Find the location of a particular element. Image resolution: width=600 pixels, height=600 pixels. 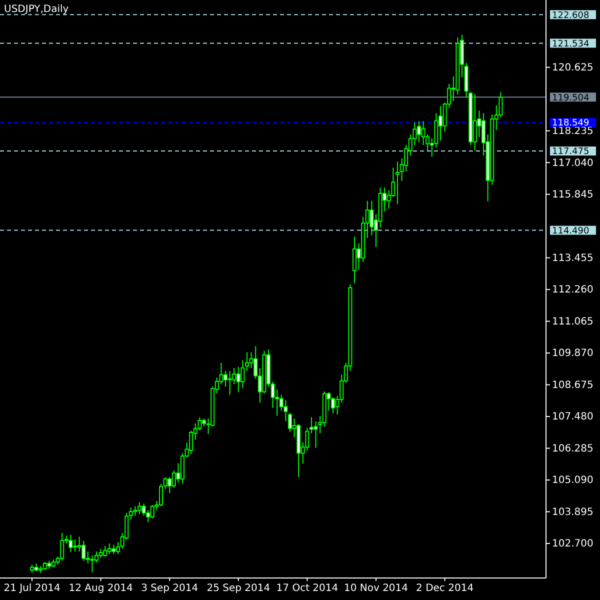

y-tick-label: 112.260 is located at coordinates (573, 290).